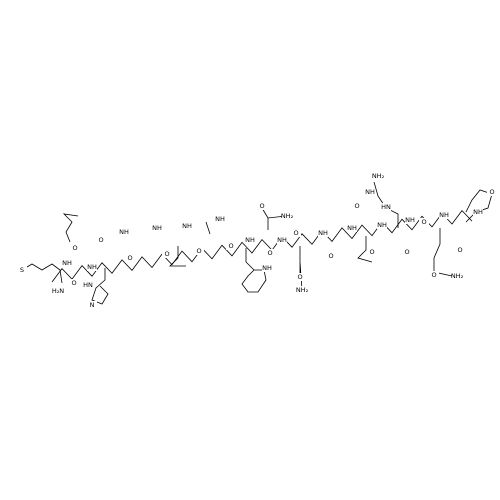  What do you see at coordinates (262, 246) in the screenshot?
I see `backbone` at bounding box center [262, 246].